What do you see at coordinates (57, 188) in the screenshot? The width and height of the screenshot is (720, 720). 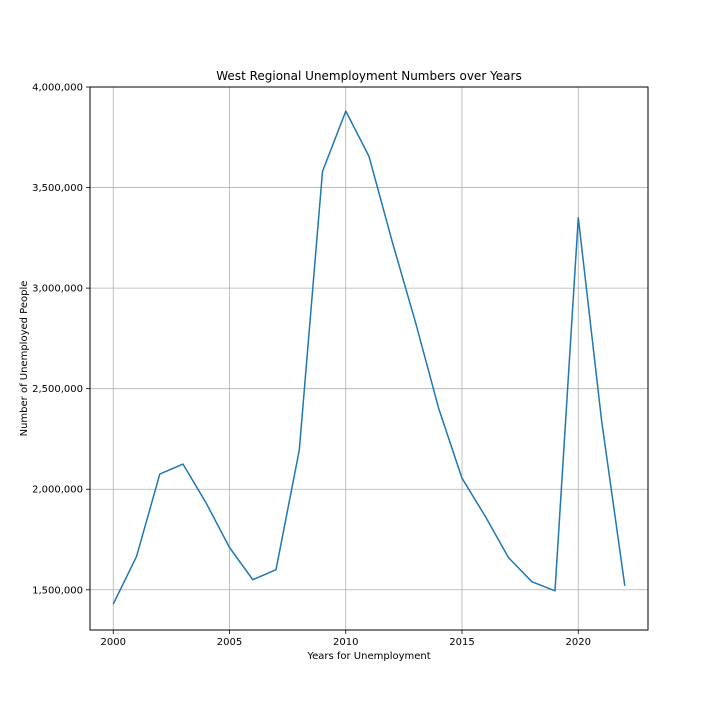 I see `y-tick-label: 3,500,000` at bounding box center [57, 188].